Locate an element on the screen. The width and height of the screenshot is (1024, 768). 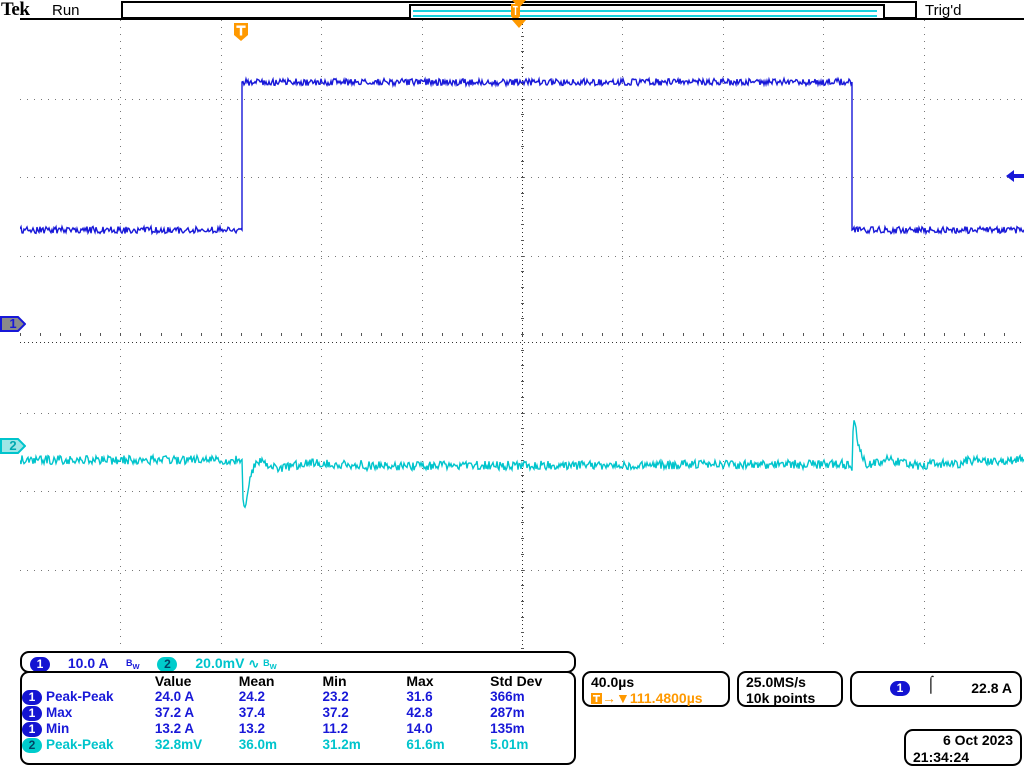
ch1-marker-shape is located at coordinates (13, 324).